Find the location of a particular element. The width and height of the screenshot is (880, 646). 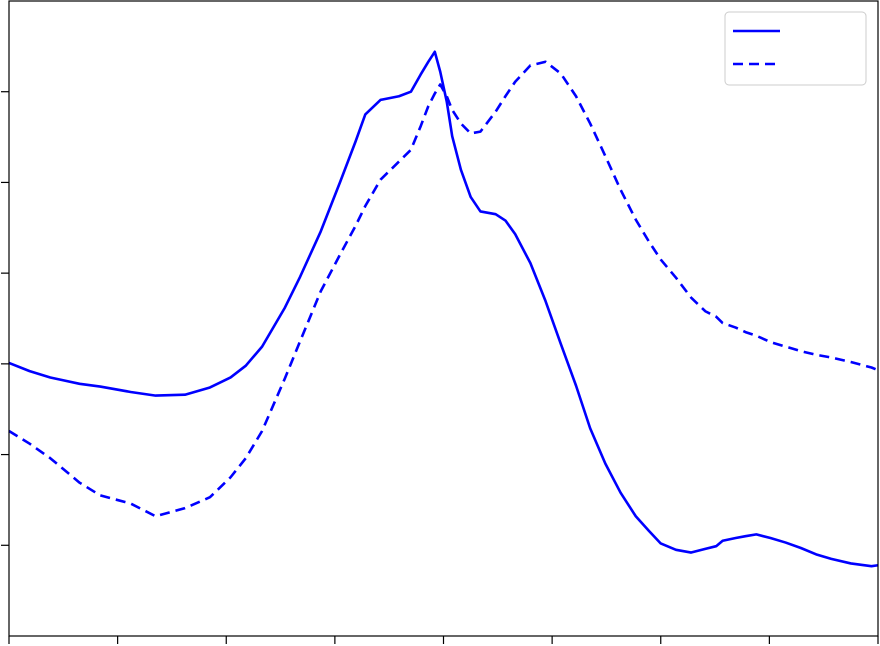

legend is located at coordinates (795, 48).